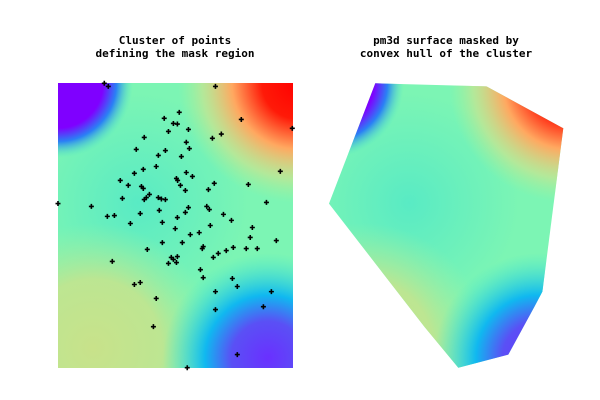  What do you see at coordinates (175, 53) in the screenshot?
I see `left-title-line-2: defining the mask region` at bounding box center [175, 53].